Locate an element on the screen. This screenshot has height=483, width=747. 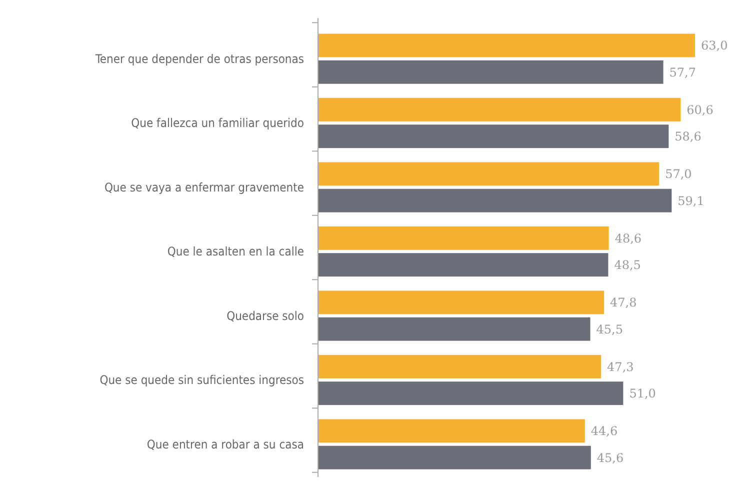
data-label: 44,6 is located at coordinates (604, 431).